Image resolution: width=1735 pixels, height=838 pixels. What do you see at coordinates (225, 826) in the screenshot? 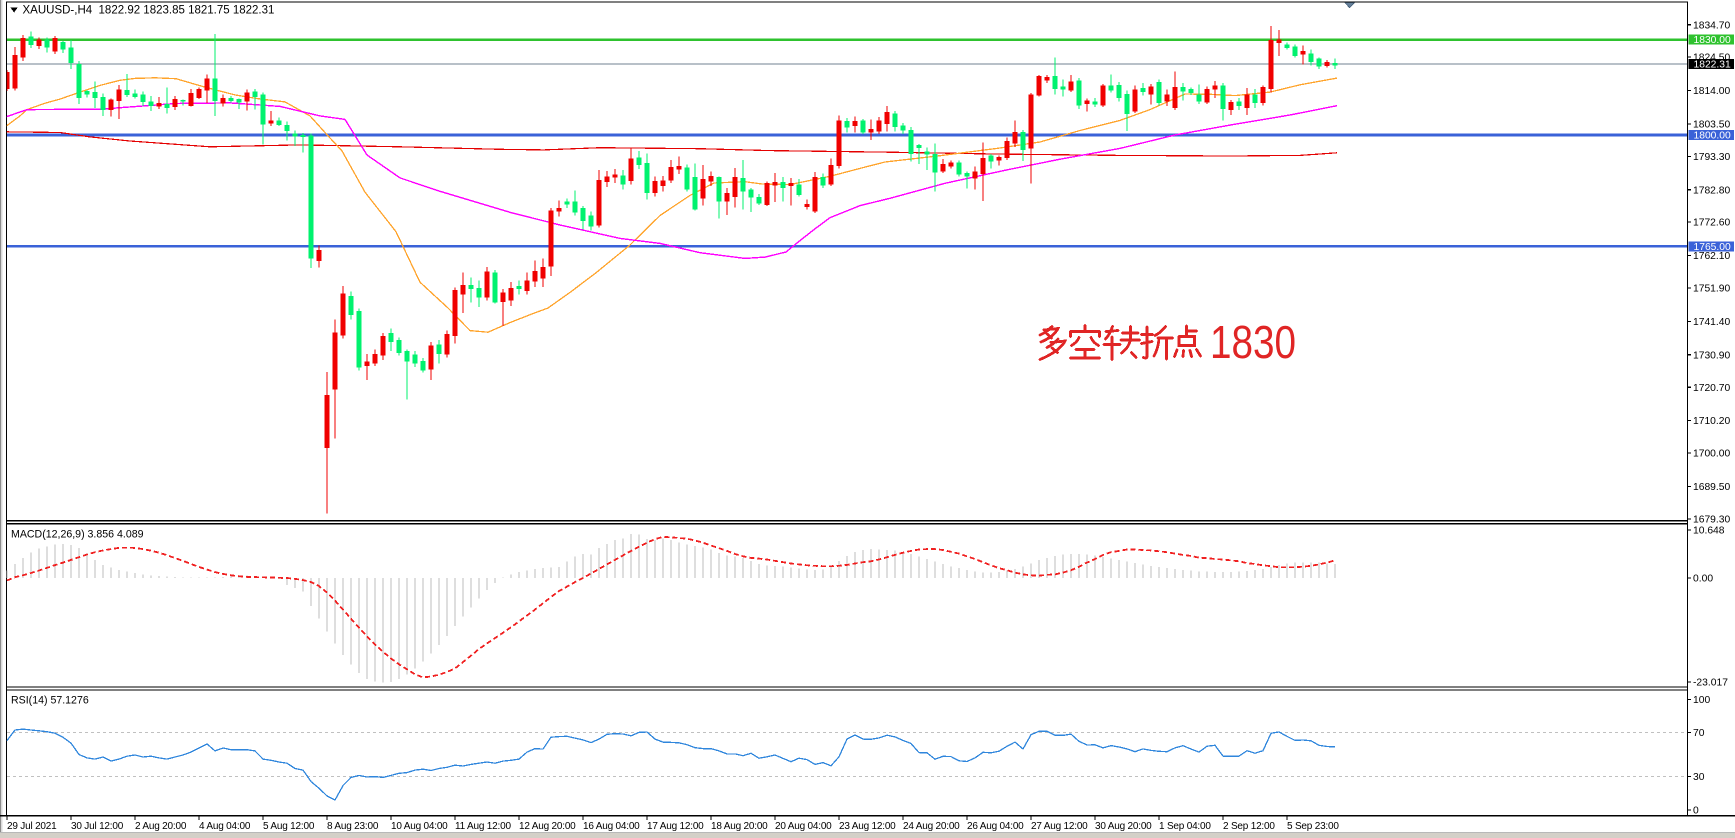
I see `svg-text: 4 Aug 04:00` at bounding box center [225, 826].